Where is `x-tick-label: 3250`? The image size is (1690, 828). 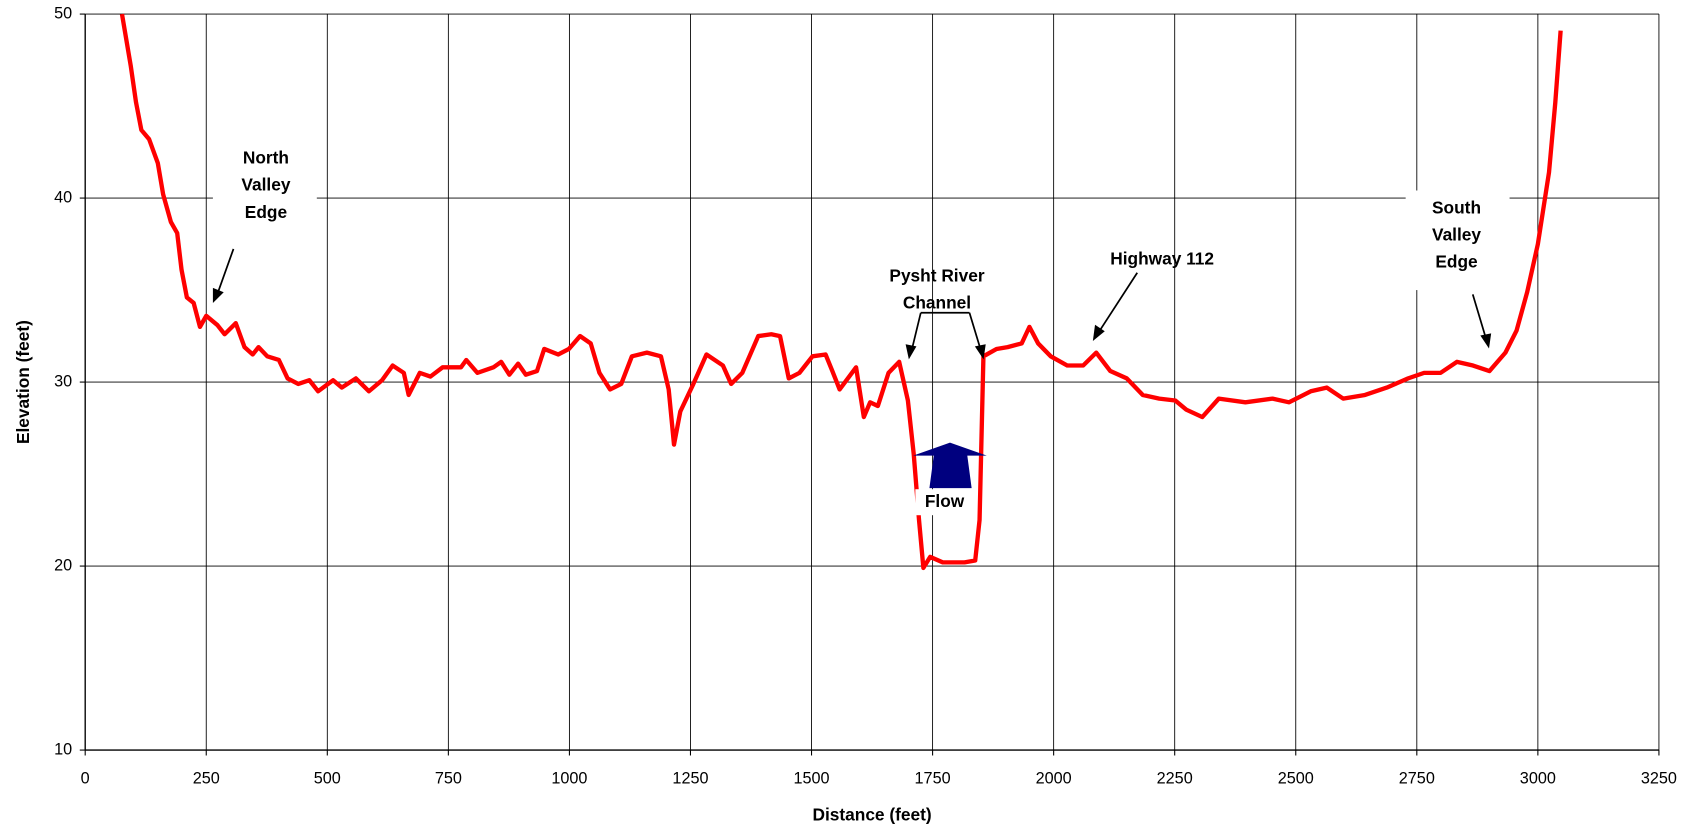 x-tick-label: 3250 is located at coordinates (1659, 779).